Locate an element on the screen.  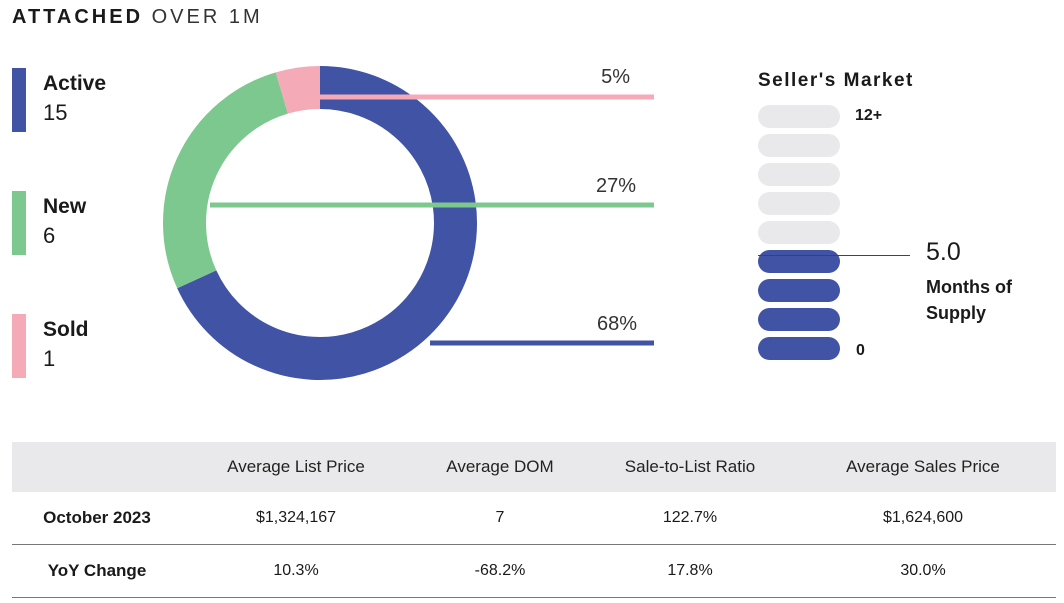
table-cell: -68.2% is located at coordinates (500, 570).